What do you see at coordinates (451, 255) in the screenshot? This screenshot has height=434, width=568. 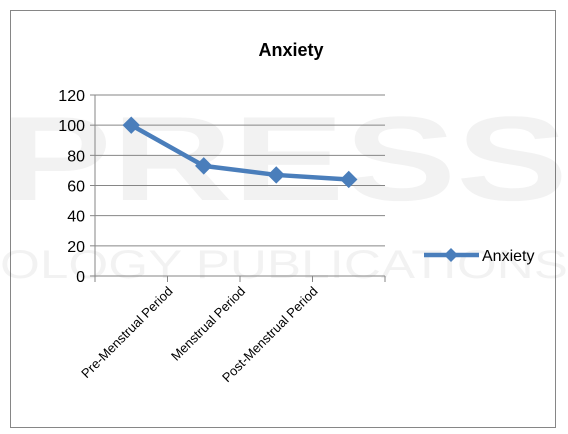 I see `legend-marker` at bounding box center [451, 255].